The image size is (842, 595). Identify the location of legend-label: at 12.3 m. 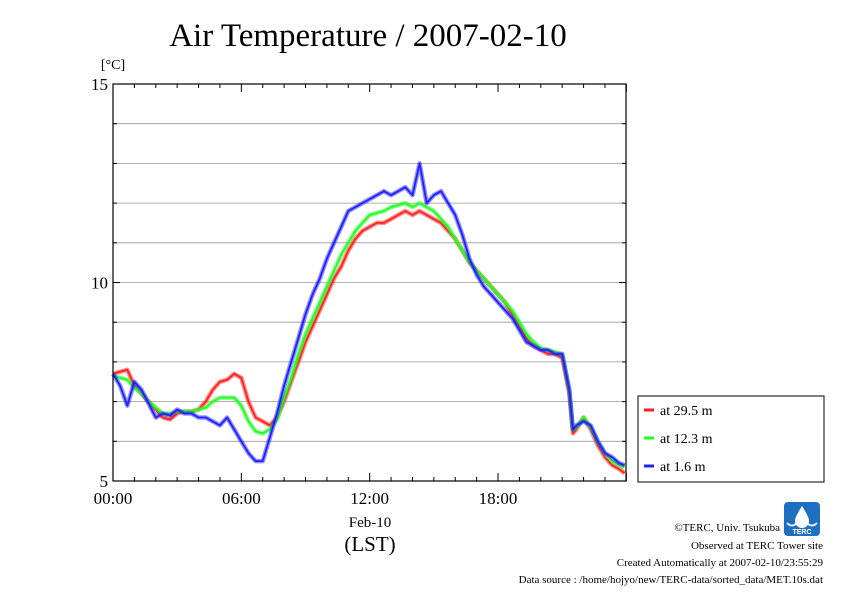
(686, 439).